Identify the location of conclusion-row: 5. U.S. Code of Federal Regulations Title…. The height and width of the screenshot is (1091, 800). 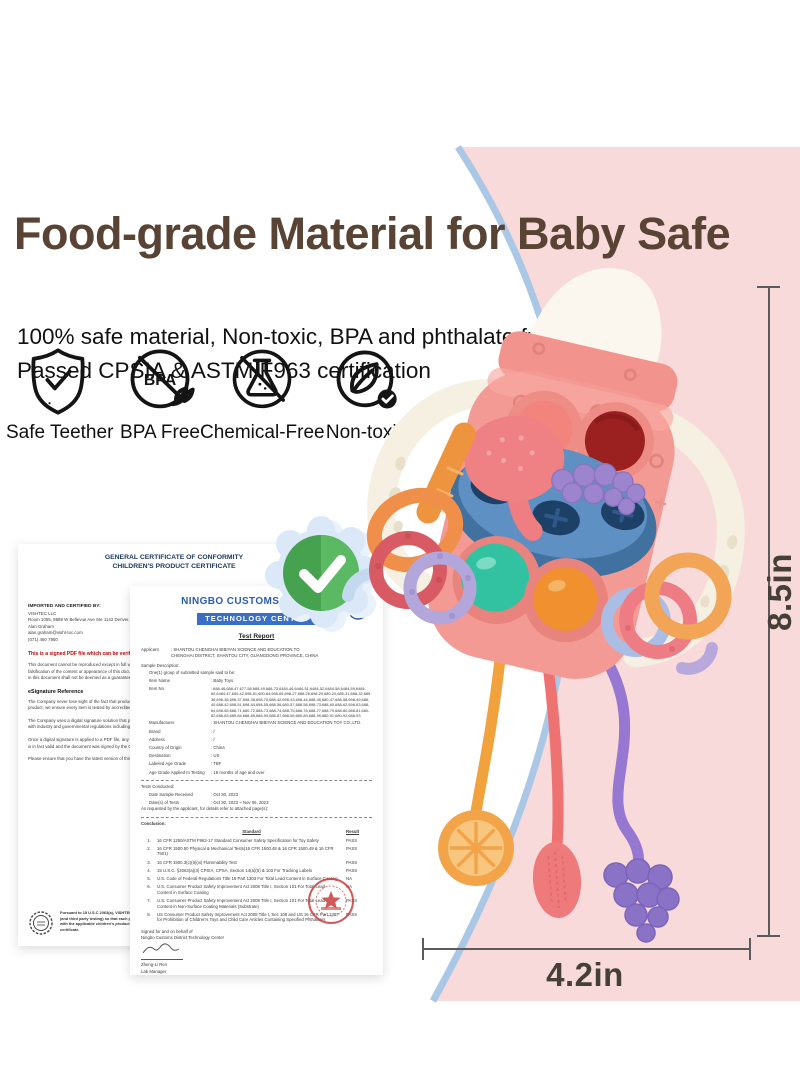
(249, 879).